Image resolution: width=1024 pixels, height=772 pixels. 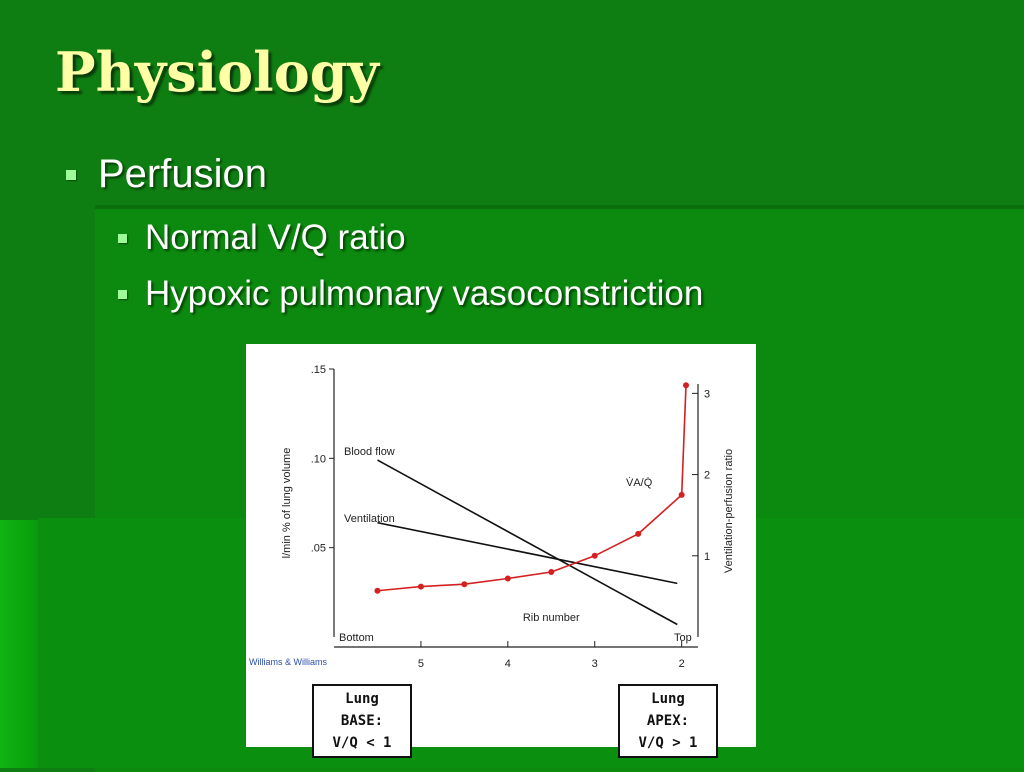 What do you see at coordinates (318, 549) in the screenshot?
I see `y-tick-label: .05` at bounding box center [318, 549].